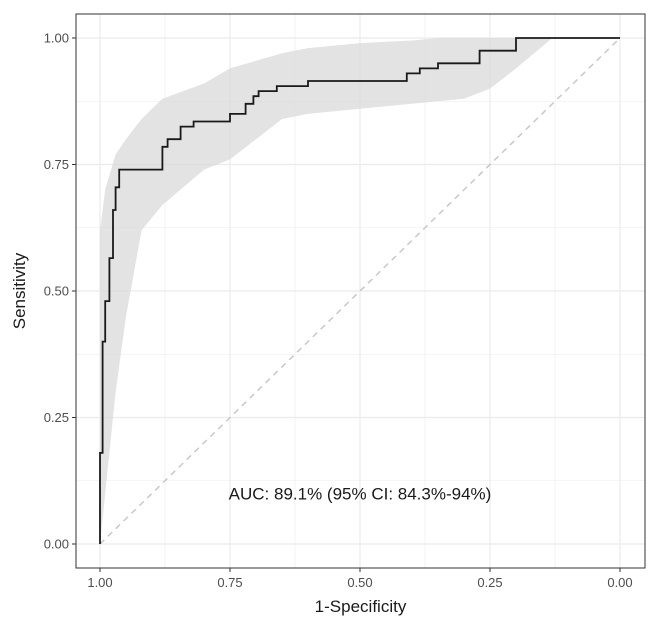  What do you see at coordinates (99, 582) in the screenshot?
I see `x-tick-label: 1.00` at bounding box center [99, 582].